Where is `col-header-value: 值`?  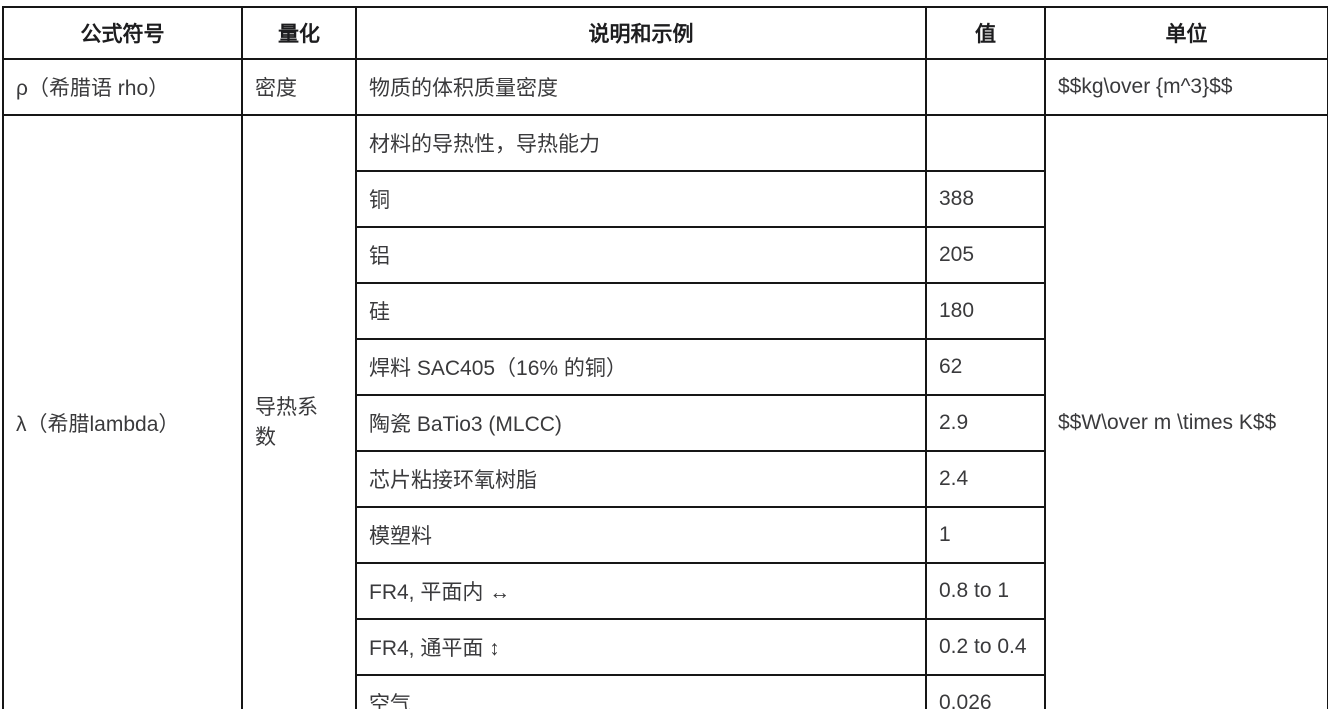 col-header-value: 值 is located at coordinates (985, 33).